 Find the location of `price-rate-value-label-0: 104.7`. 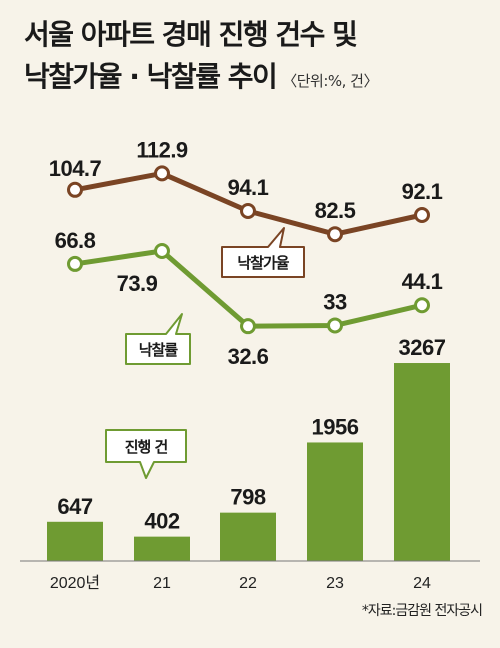

price-rate-value-label-0: 104.7 is located at coordinates (75, 168).